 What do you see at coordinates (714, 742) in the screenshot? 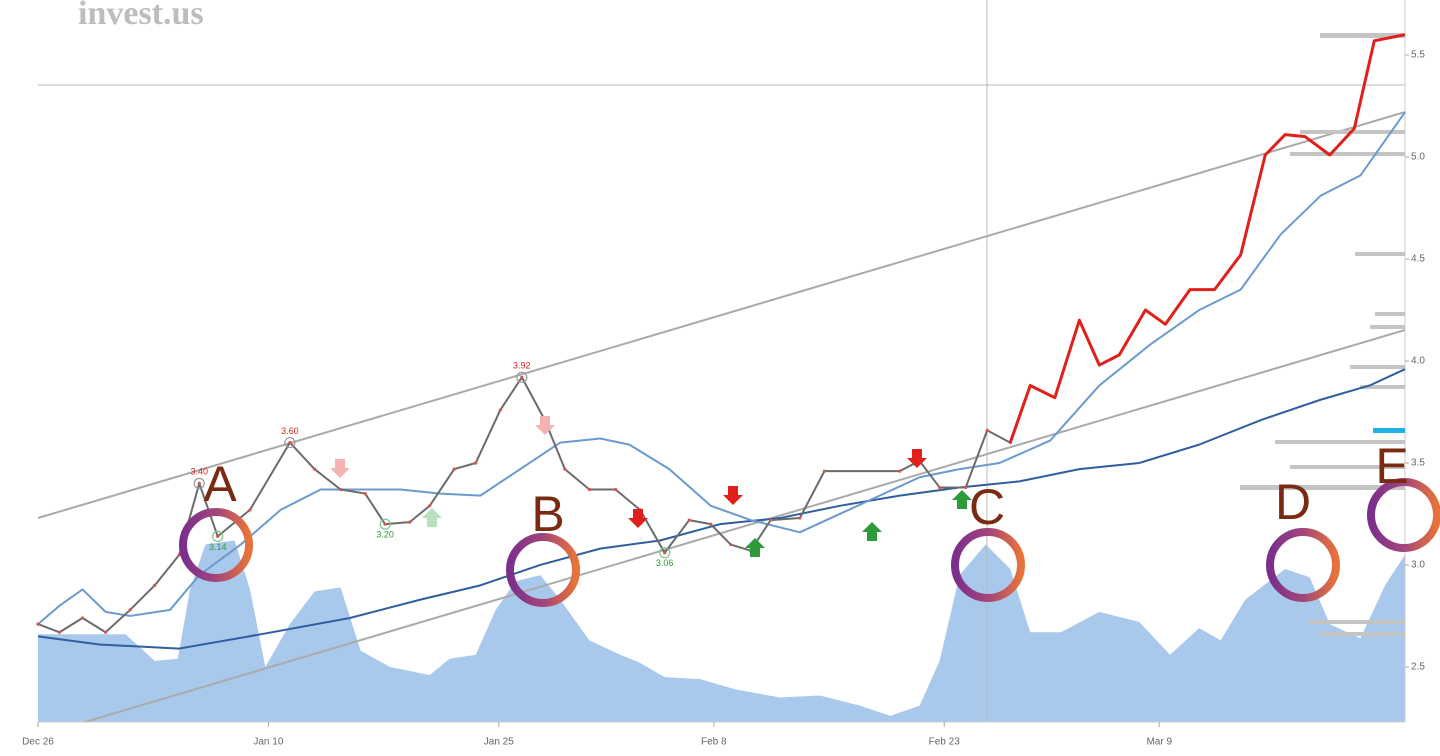
I see `x-tick-label: Feb 8` at bounding box center [714, 742].